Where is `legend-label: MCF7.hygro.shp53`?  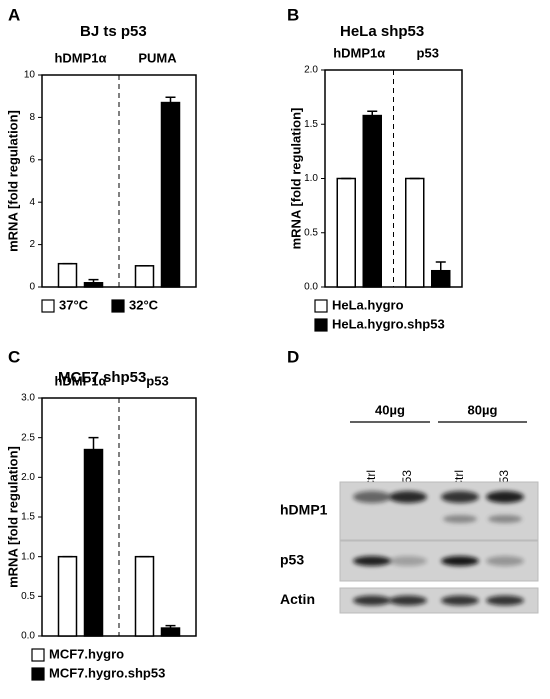
legend-label: MCF7.hygro.shp53 is located at coordinates (107, 672).